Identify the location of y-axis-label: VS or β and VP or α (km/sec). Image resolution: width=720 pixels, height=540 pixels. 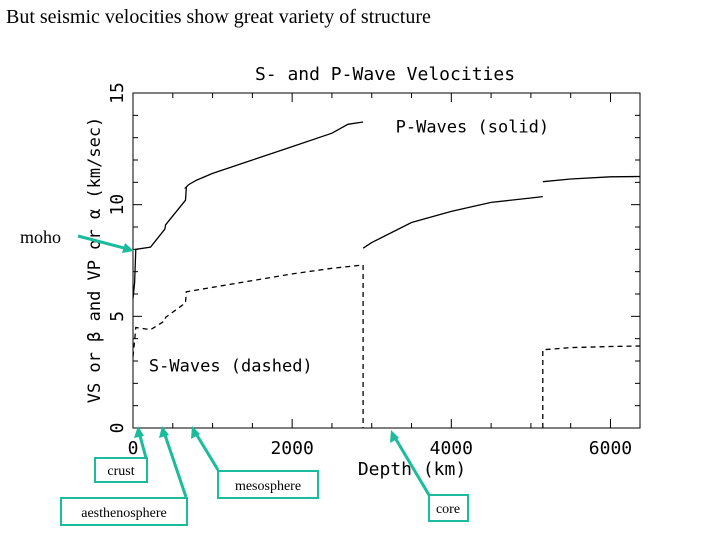
(95, 260).